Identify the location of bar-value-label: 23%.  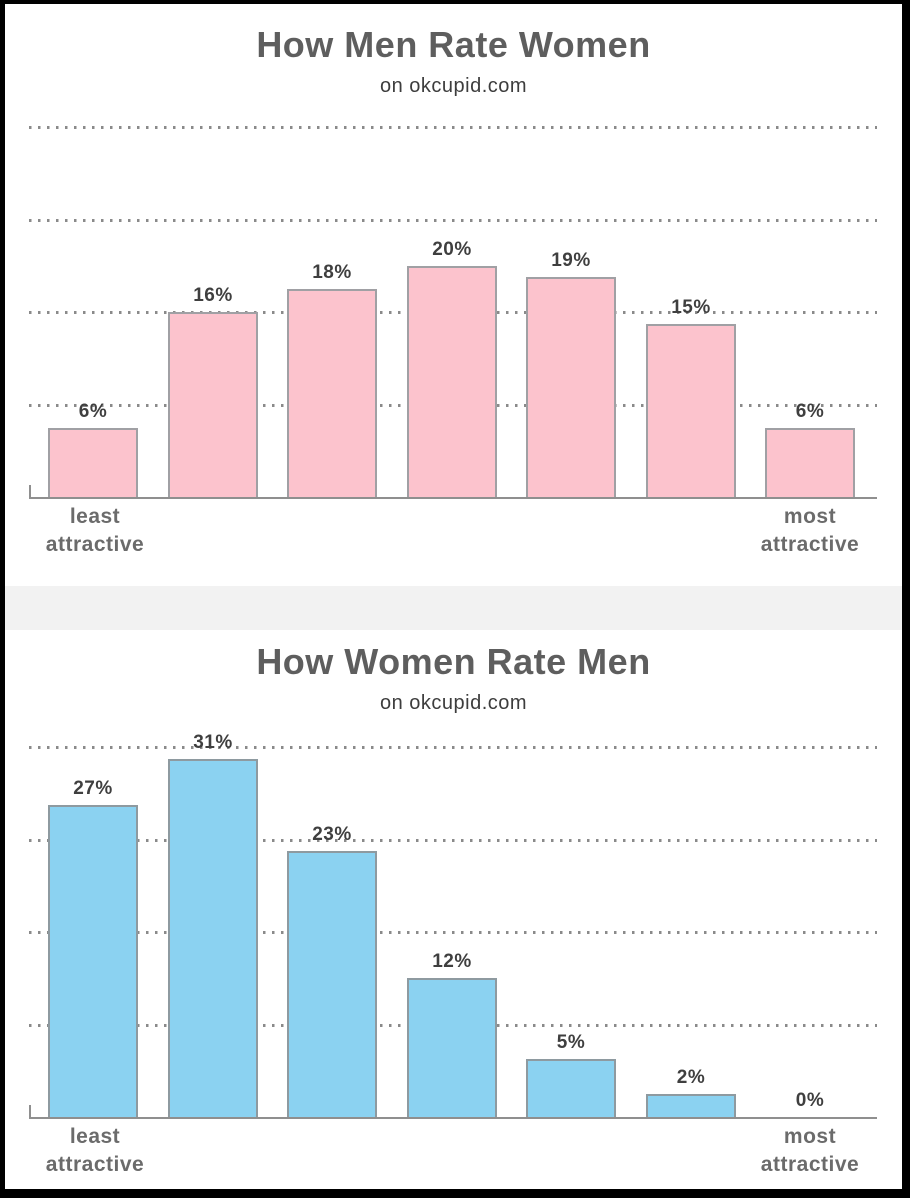
(332, 834).